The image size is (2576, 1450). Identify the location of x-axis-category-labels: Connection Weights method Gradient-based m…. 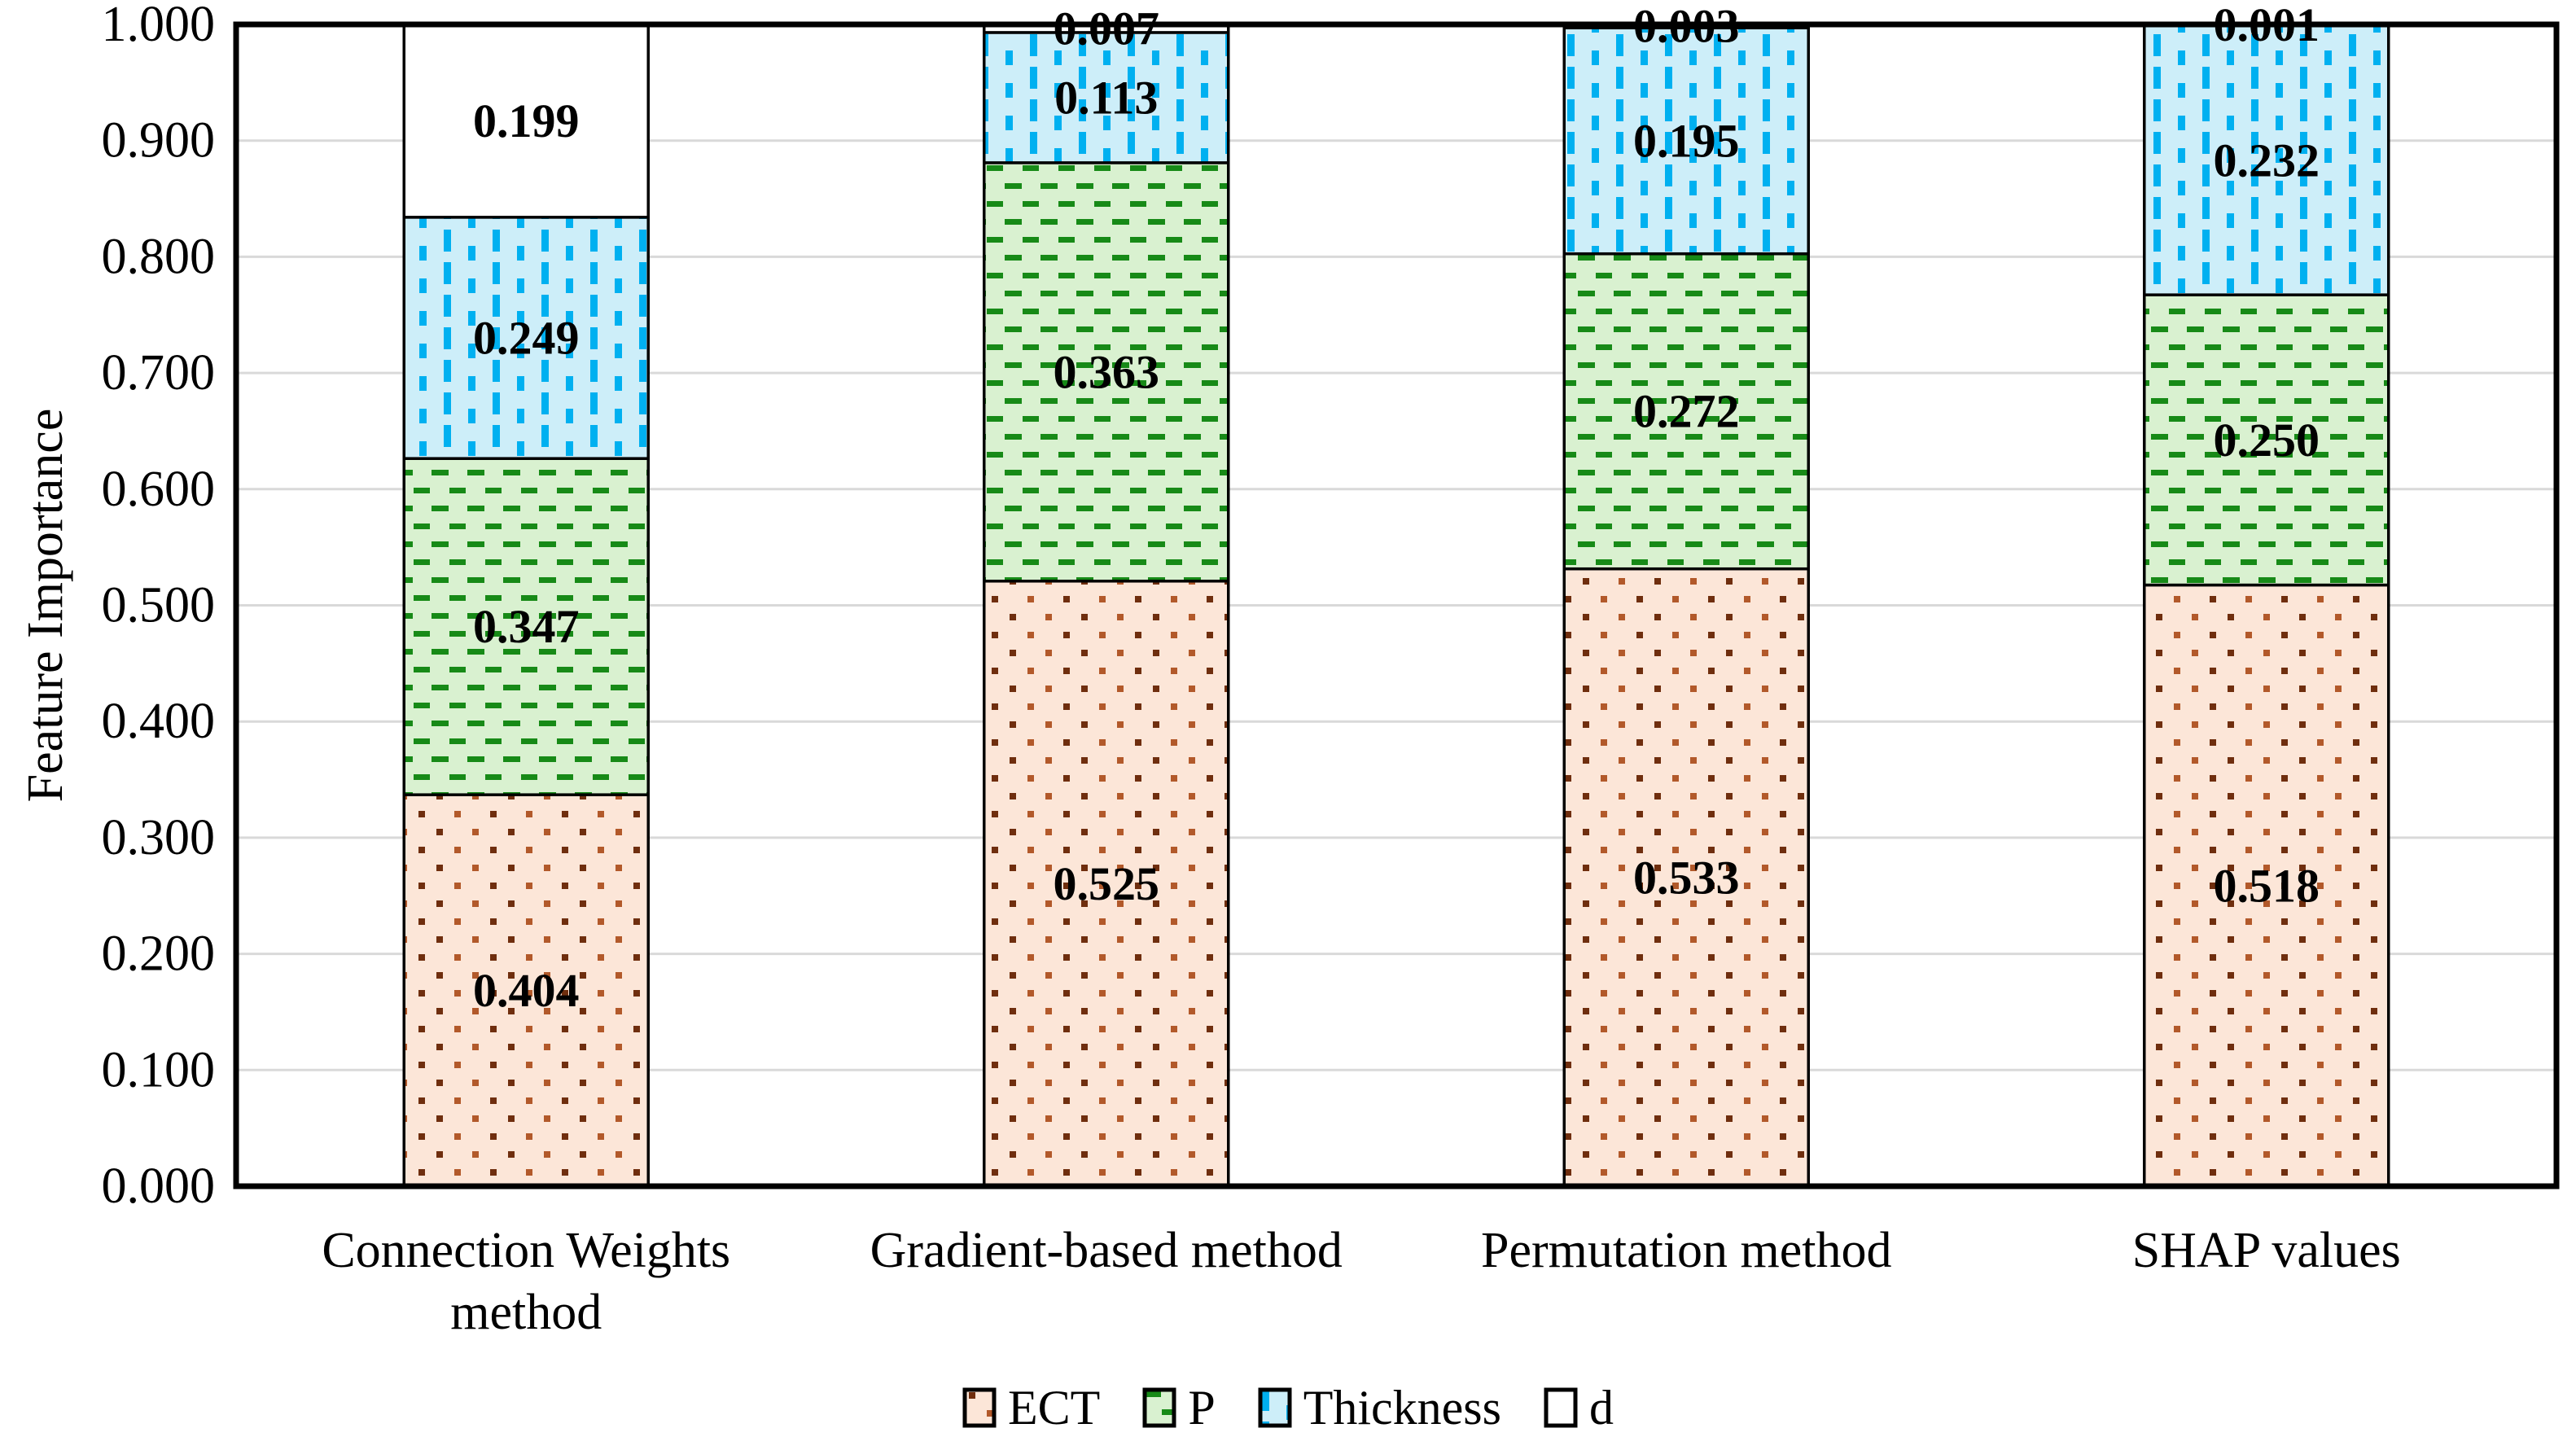
(1361, 1282).